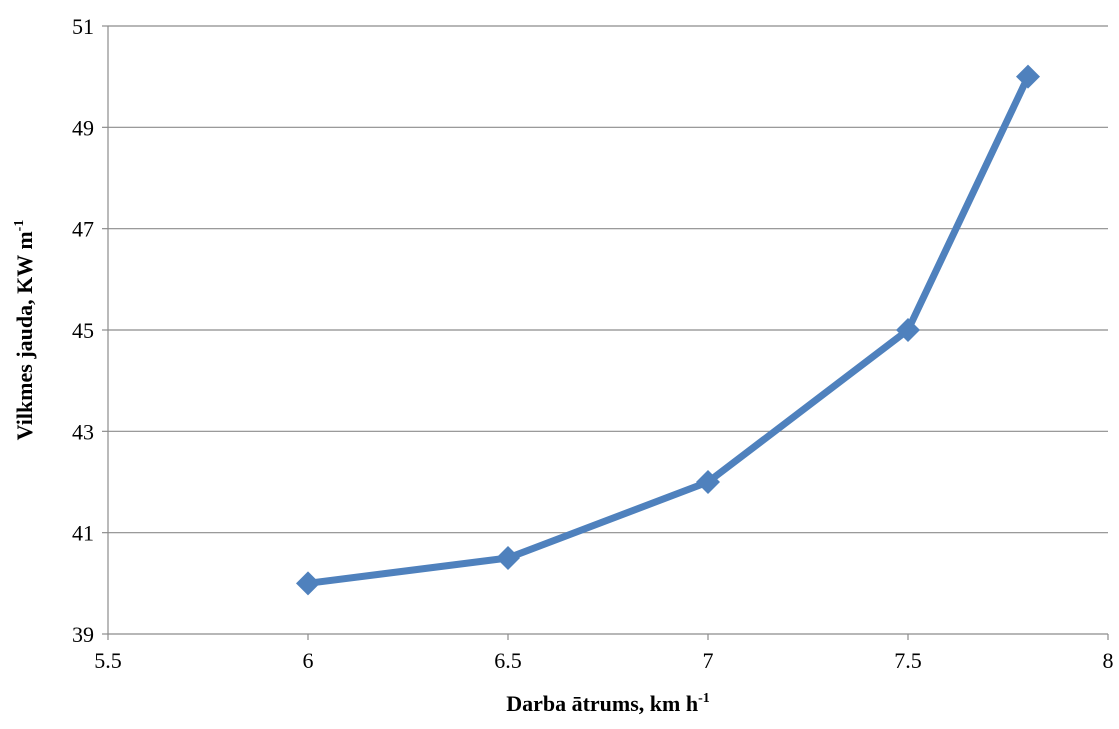 This screenshot has height=729, width=1119. I want to click on y-tick-label: 45, so click(83, 330).